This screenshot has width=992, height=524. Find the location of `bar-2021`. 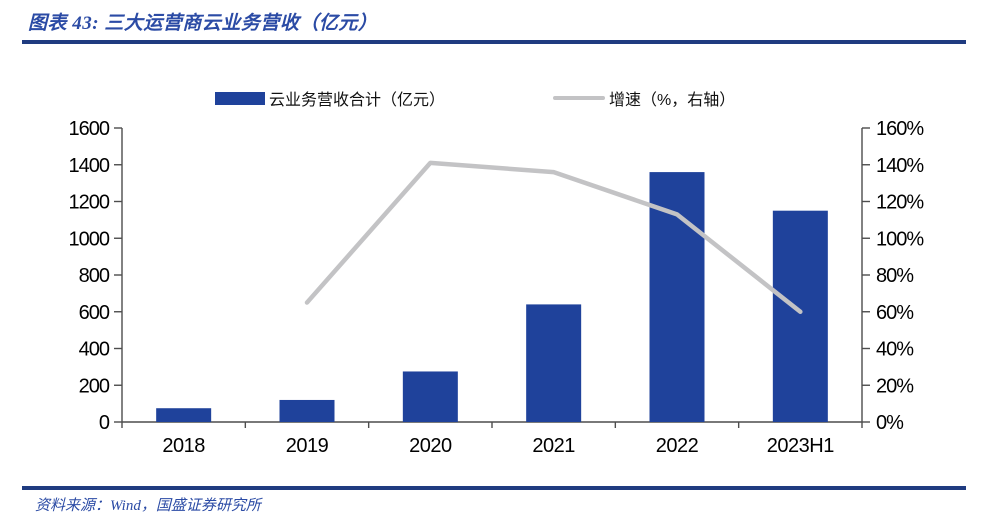

bar-2021 is located at coordinates (554, 363).